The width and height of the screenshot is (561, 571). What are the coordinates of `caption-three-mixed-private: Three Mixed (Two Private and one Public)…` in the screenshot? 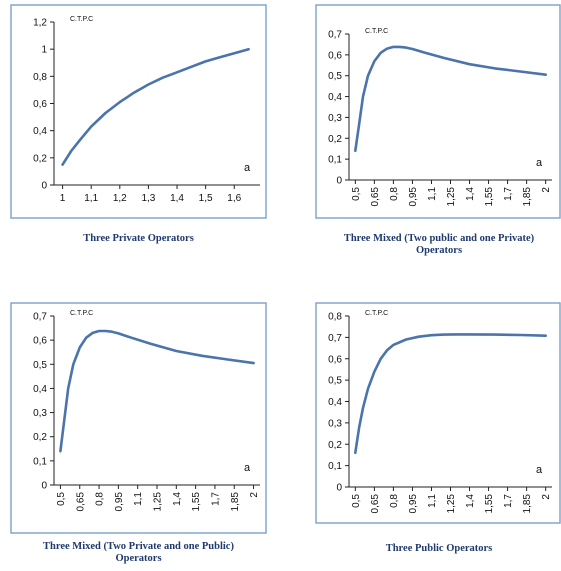 It's located at (138, 553).